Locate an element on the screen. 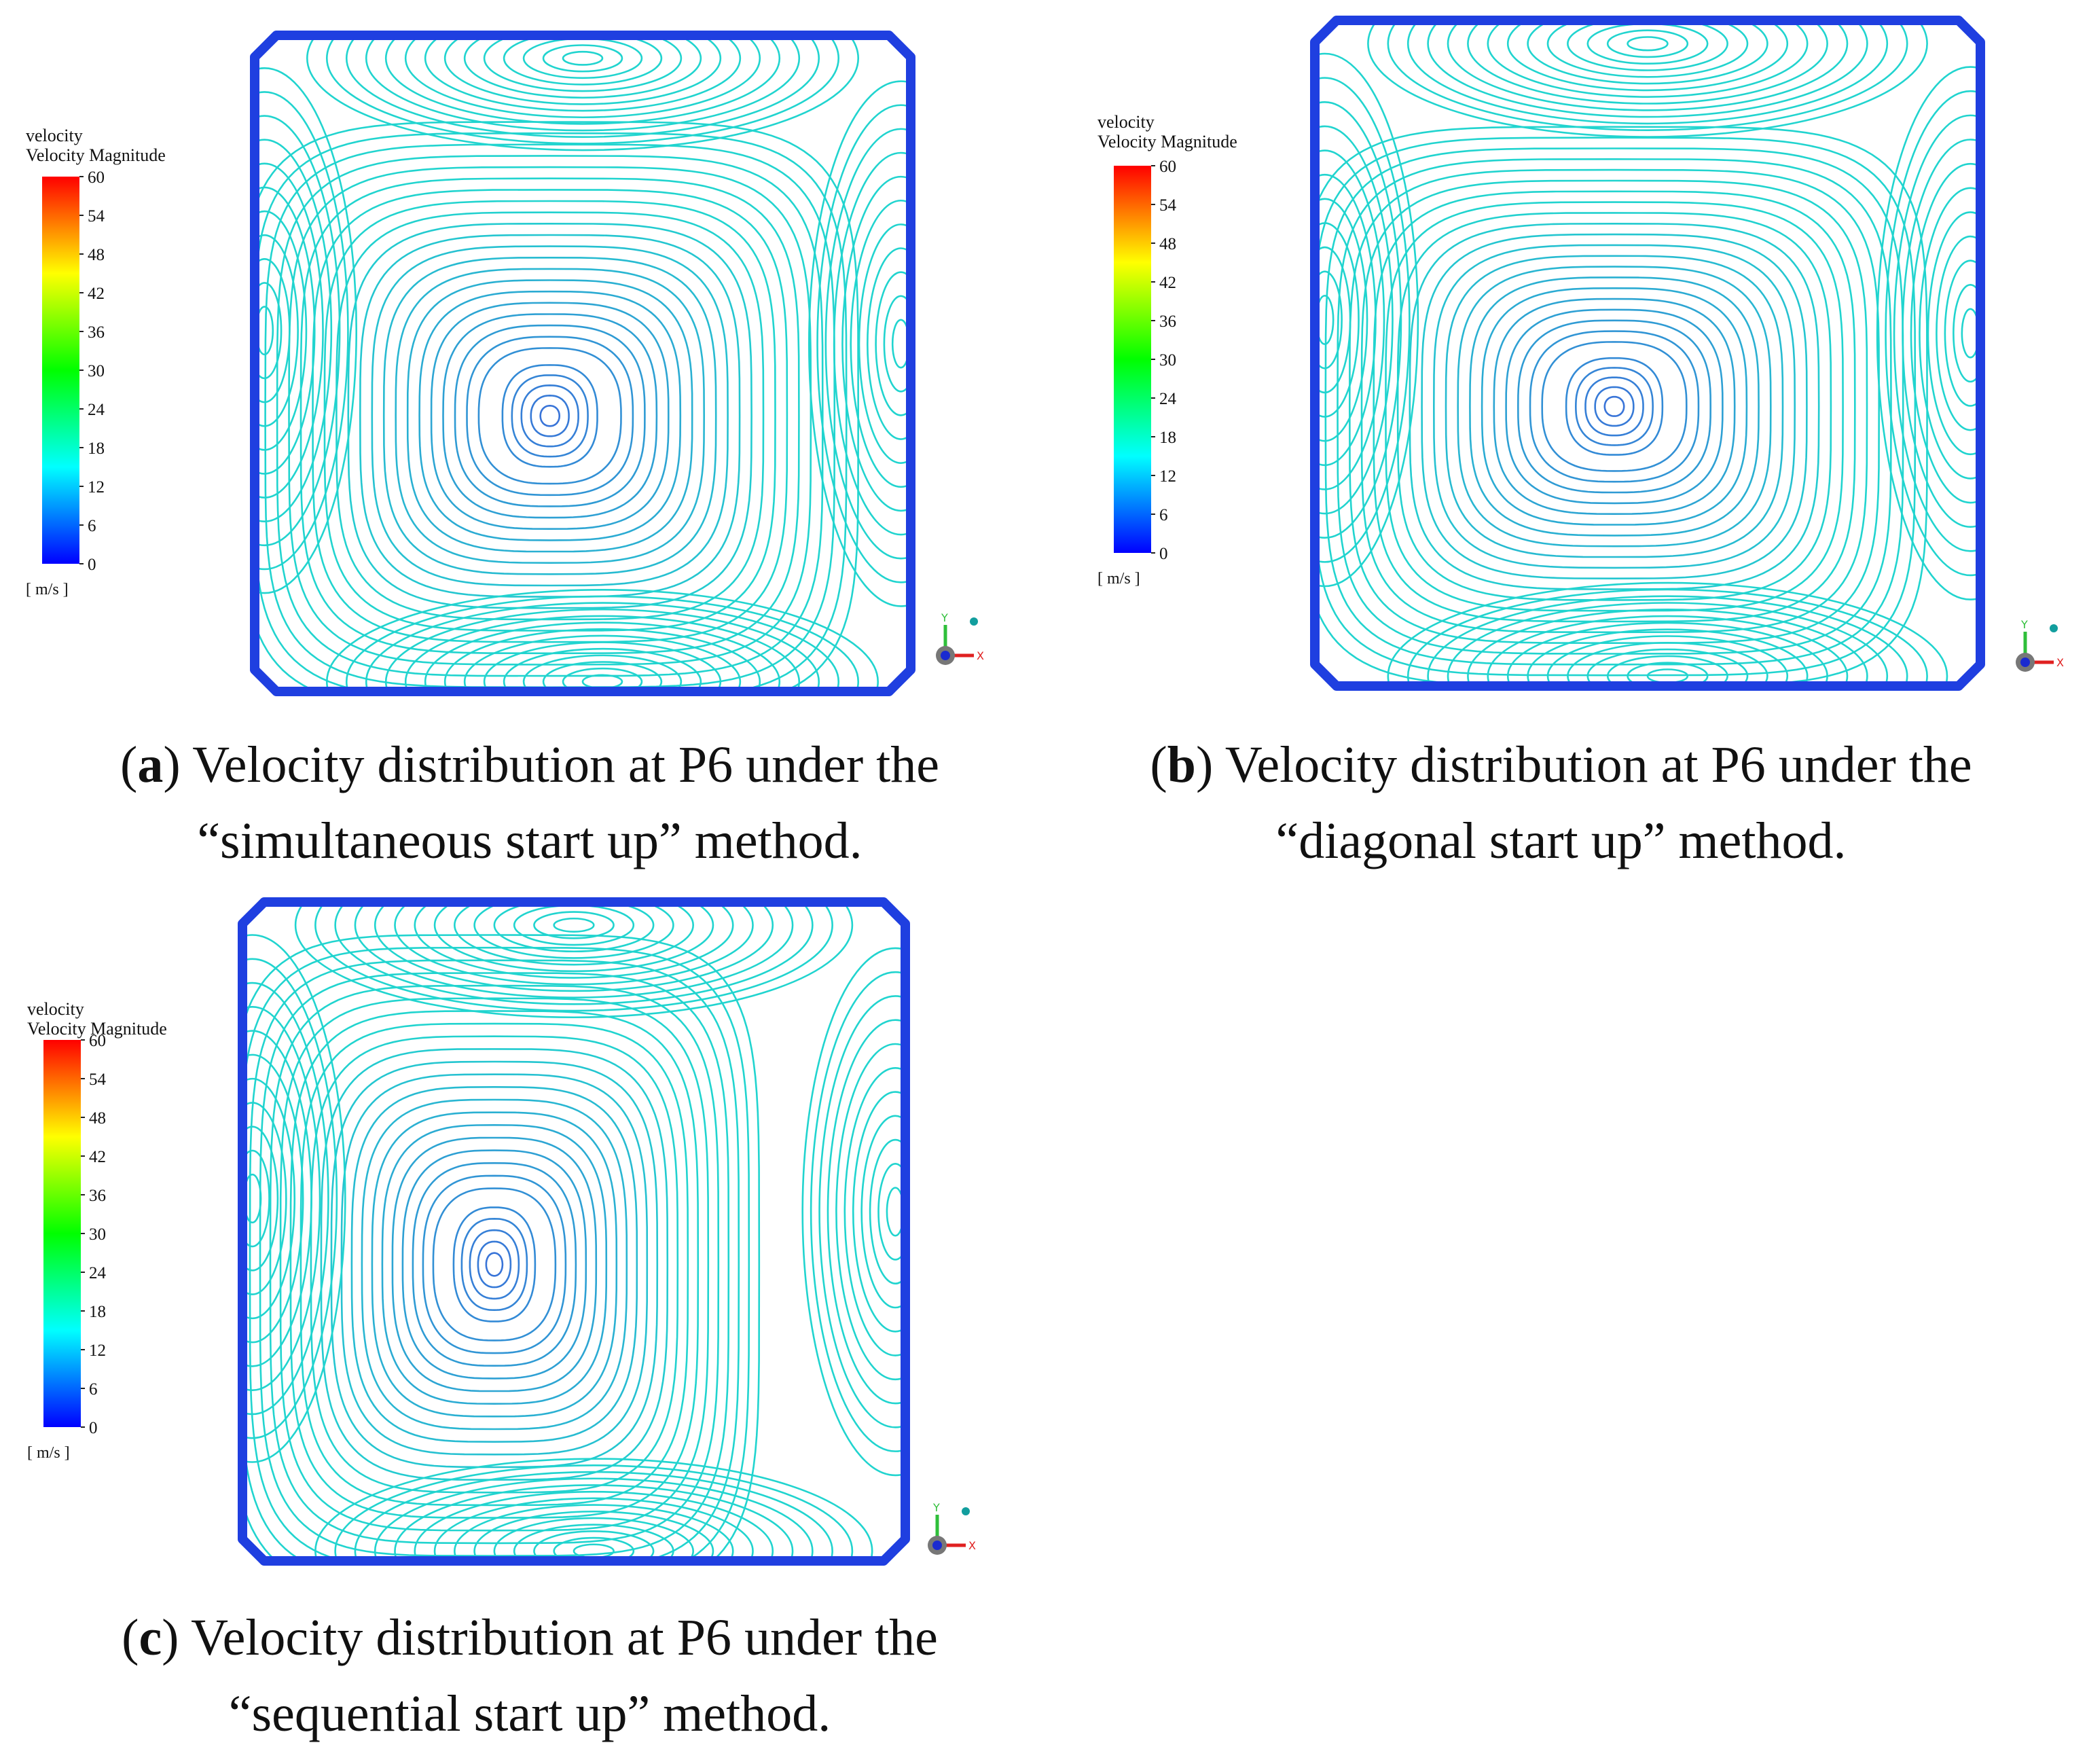 The height and width of the screenshot is (1764, 2087). axis-triad-c: YX is located at coordinates (952, 1528).